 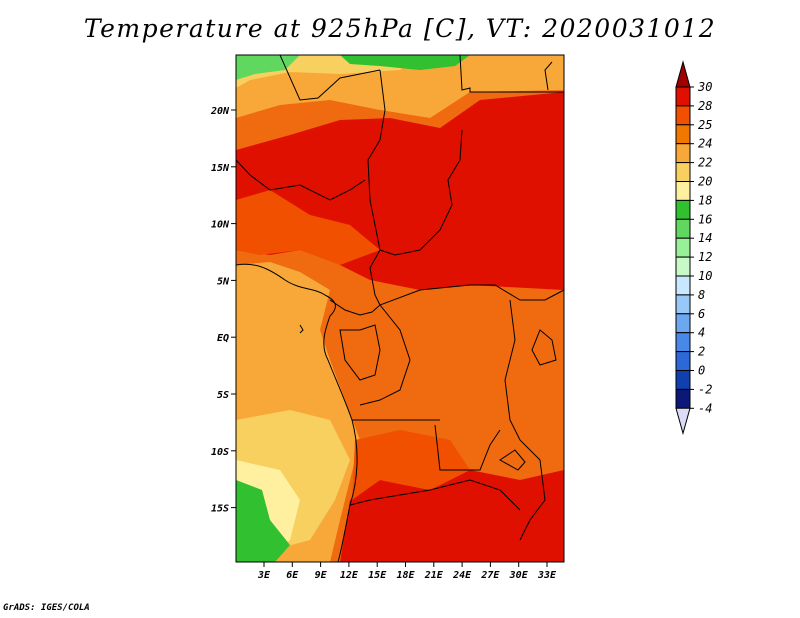 What do you see at coordinates (701, 371) in the screenshot?
I see `colorbar-label: 0` at bounding box center [701, 371].